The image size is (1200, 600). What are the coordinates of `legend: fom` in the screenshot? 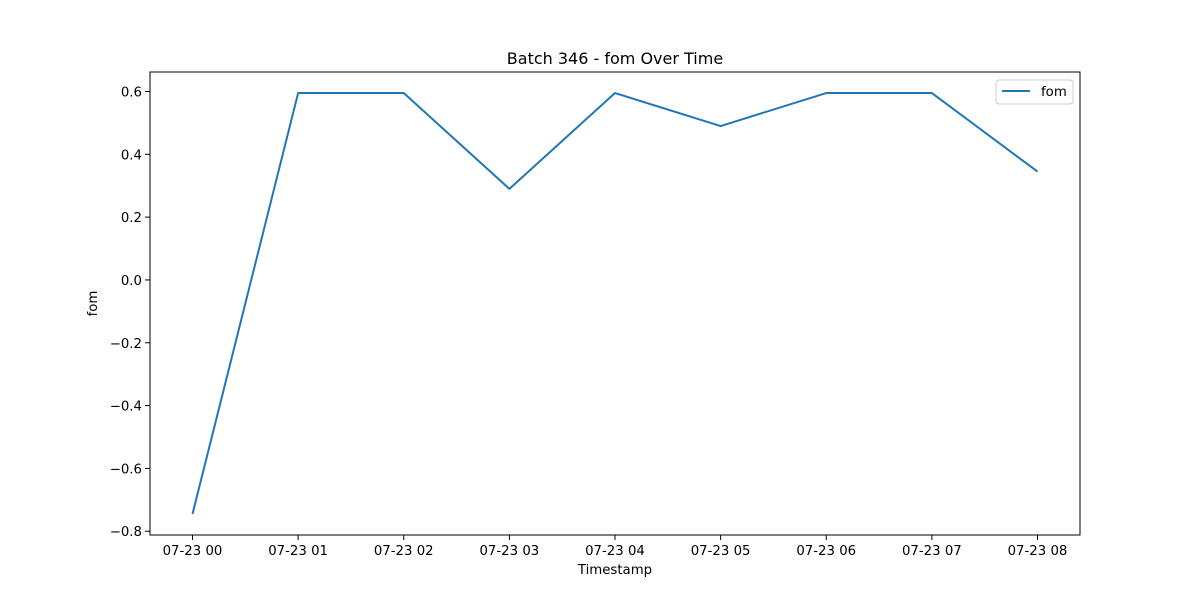 It's located at (1034, 92).